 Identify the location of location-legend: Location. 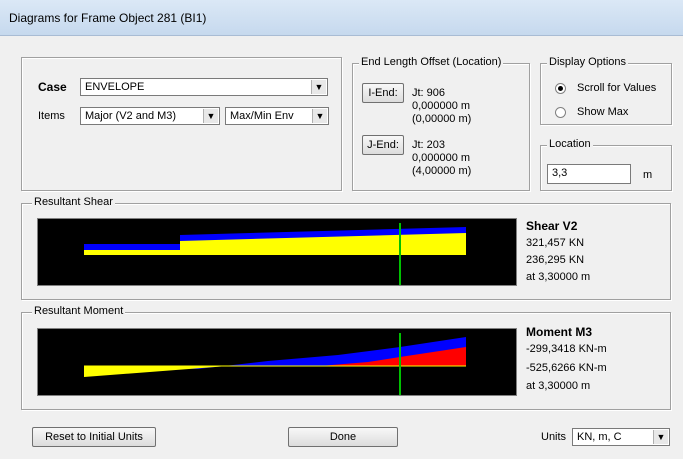
(570, 144).